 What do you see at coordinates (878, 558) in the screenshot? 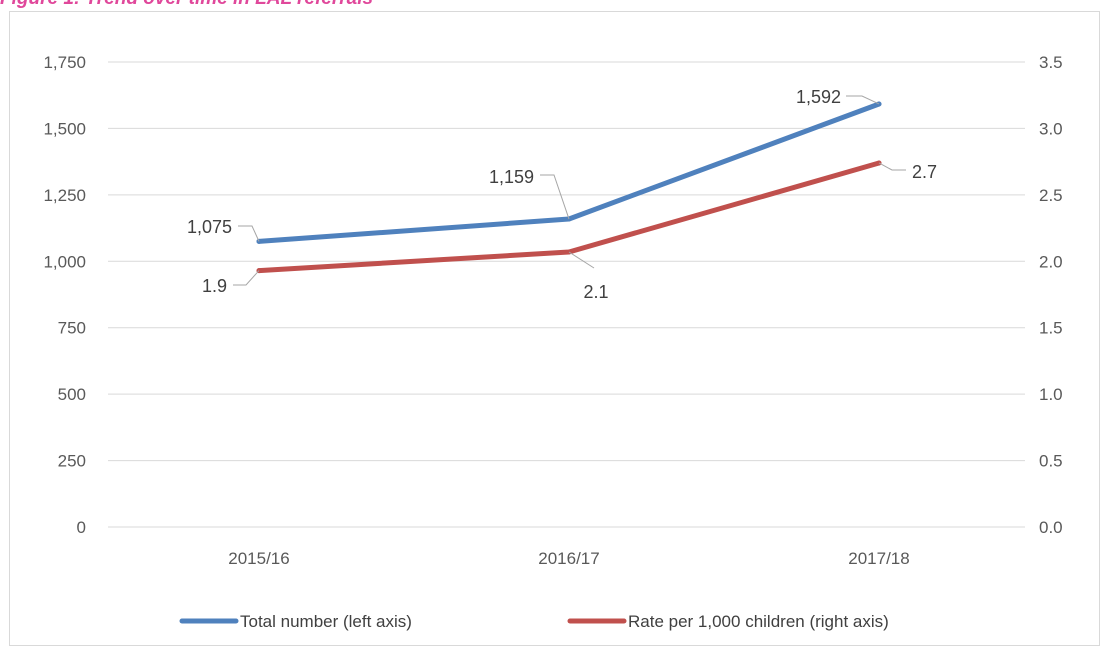
I see `x-axis-tick-label: 2017/18` at bounding box center [878, 558].